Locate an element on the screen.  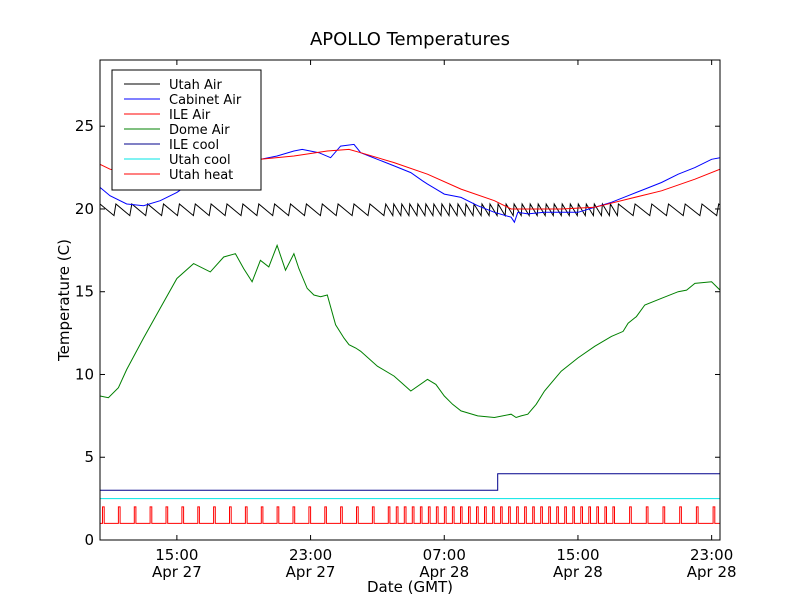
legend-label-utah-air: Utah Air is located at coordinates (195, 85).